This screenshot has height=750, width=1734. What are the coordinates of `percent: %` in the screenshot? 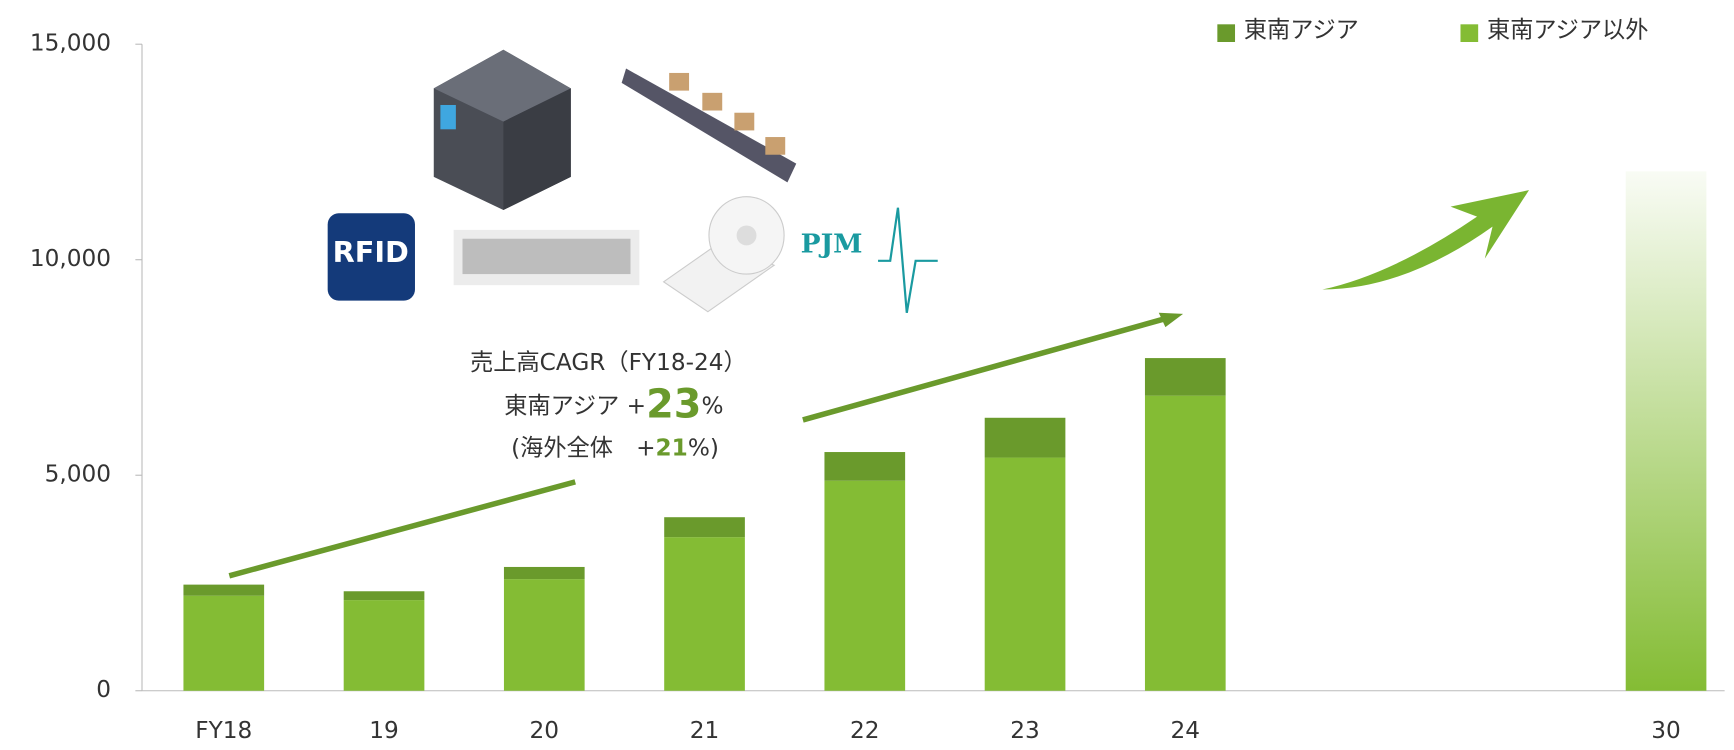 It's located at (712, 405).